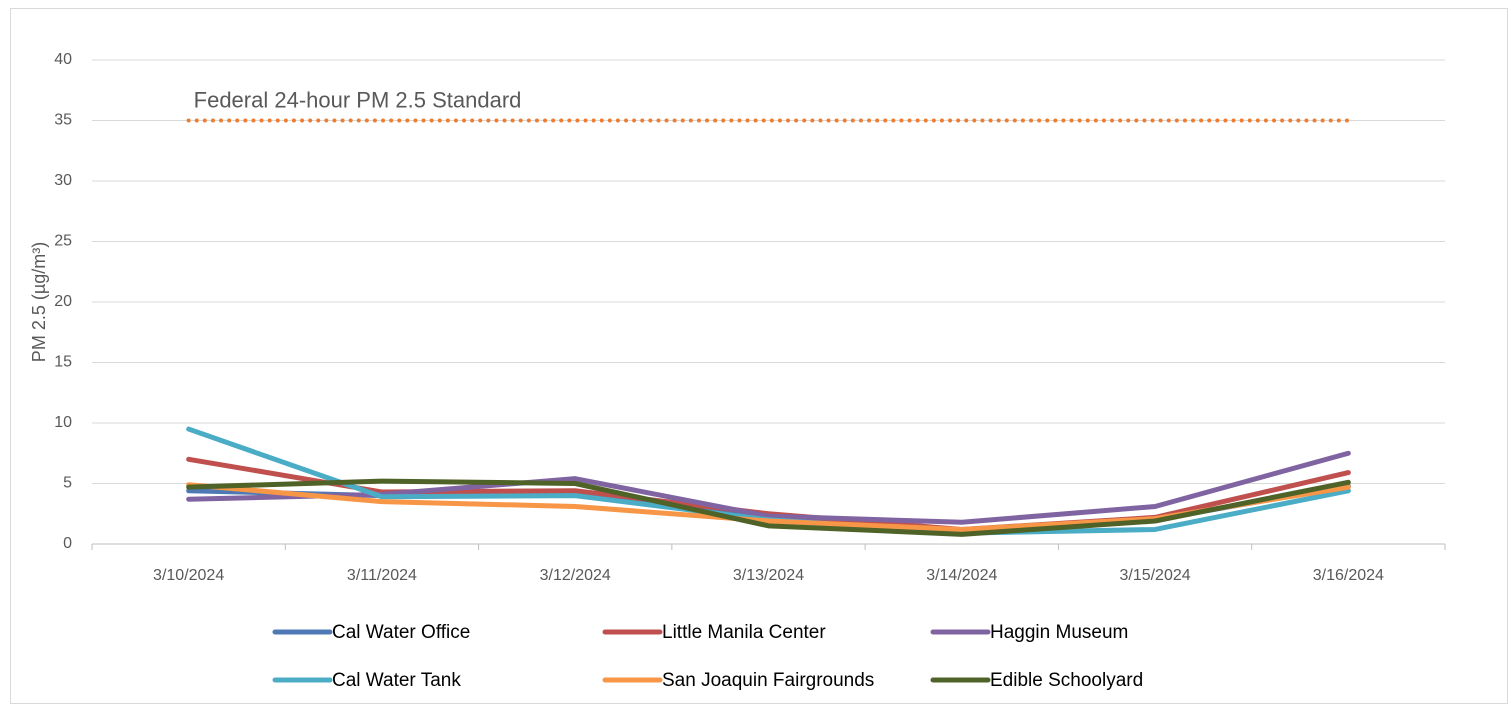 The height and width of the screenshot is (711, 1512). Describe the element at coordinates (67, 483) in the screenshot. I see `y-tick-label: 5` at that location.